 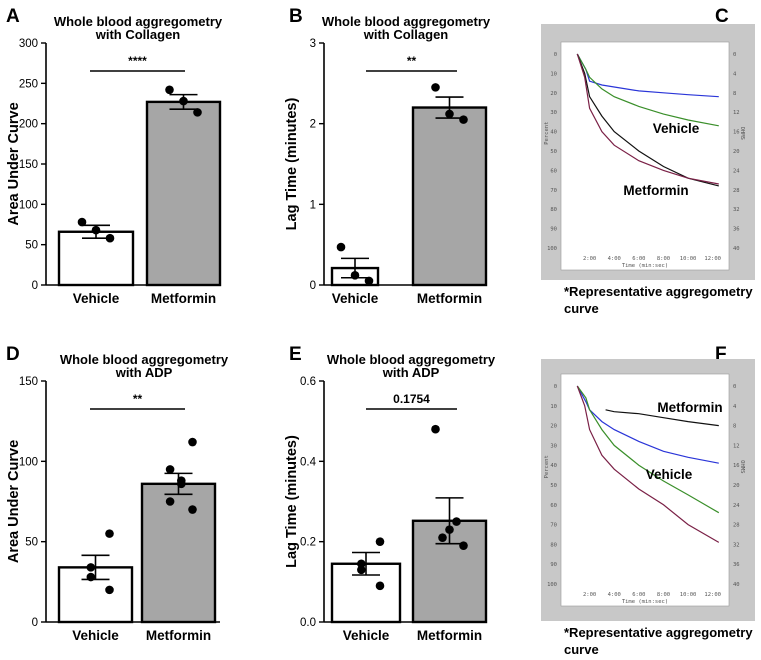 I want to click on x-tick-label: 8:00, so click(x=663, y=595).